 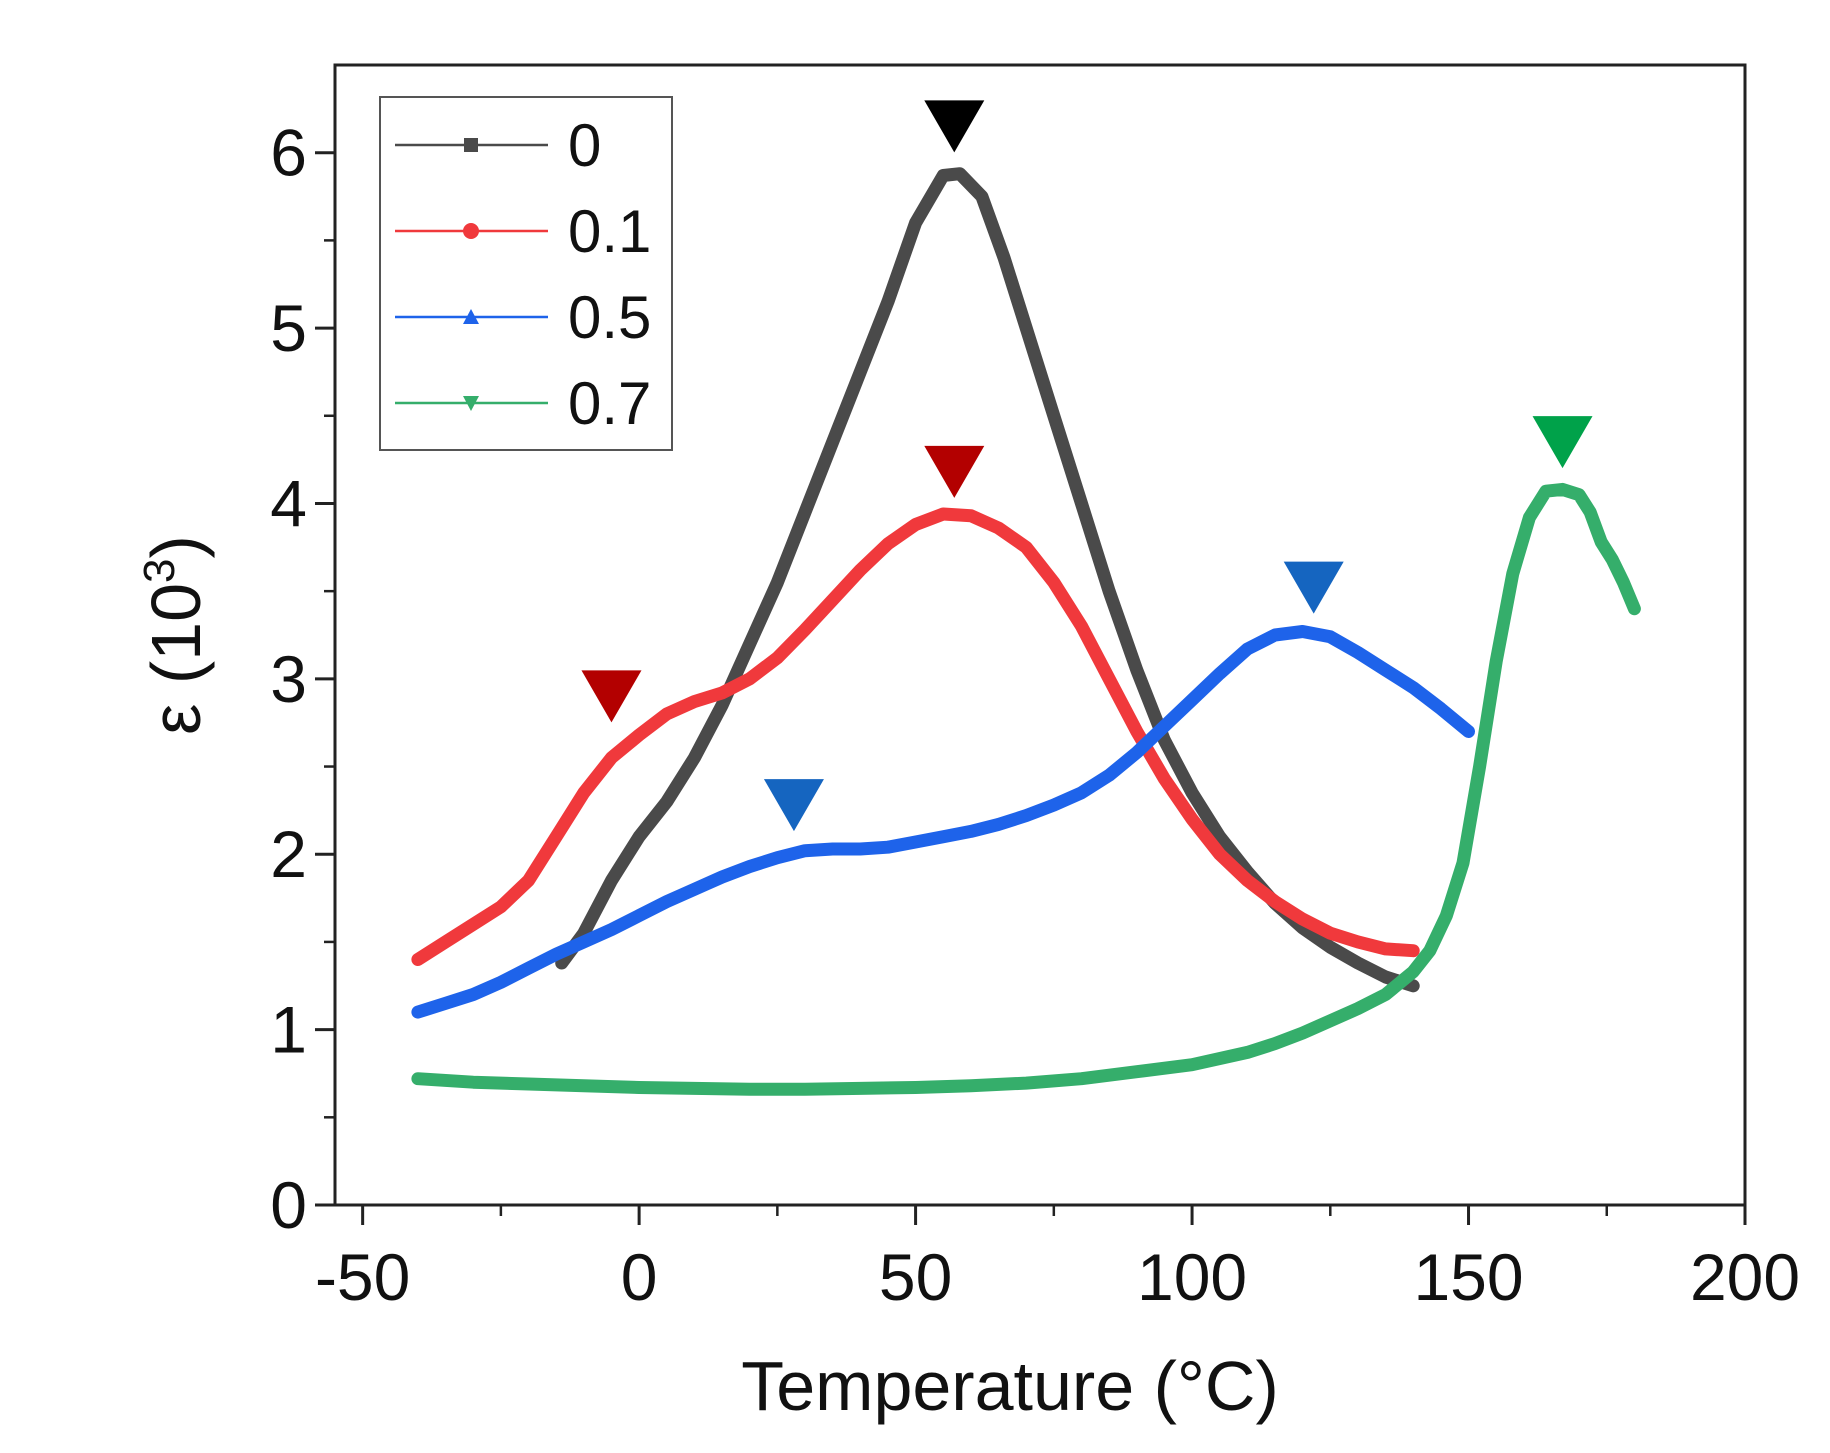 What do you see at coordinates (471, 316) in the screenshot?
I see `legend-marker-triangle-up` at bounding box center [471, 316].